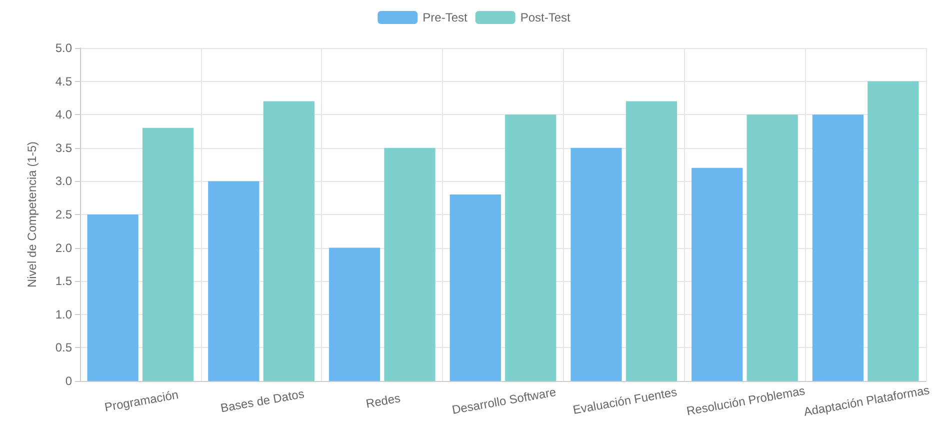 The height and width of the screenshot is (443, 948). What do you see at coordinates (63, 247) in the screenshot?
I see `y-tick-label: 2.0` at bounding box center [63, 247].